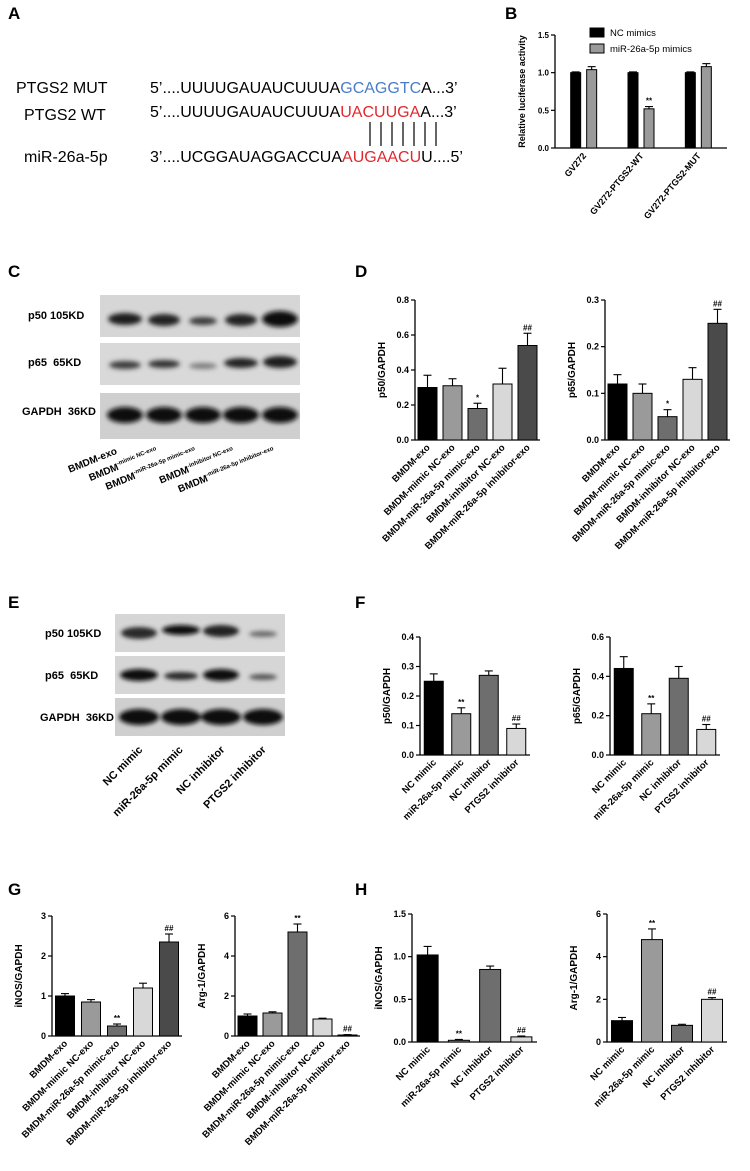  What do you see at coordinates (54, 676) in the screenshot?
I see `blot-e-p65-name: p65` at bounding box center [54, 676].